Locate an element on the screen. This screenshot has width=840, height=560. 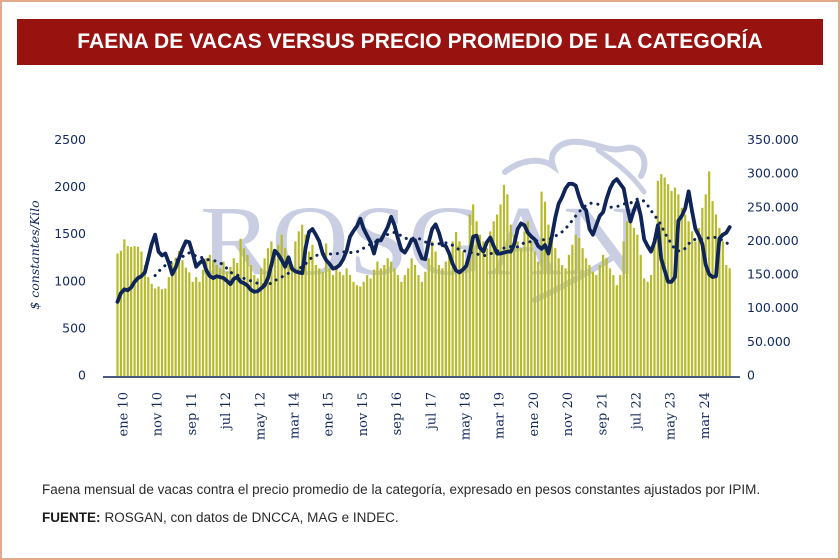
x-tick-label: nov 15 is located at coordinates (363, 414).